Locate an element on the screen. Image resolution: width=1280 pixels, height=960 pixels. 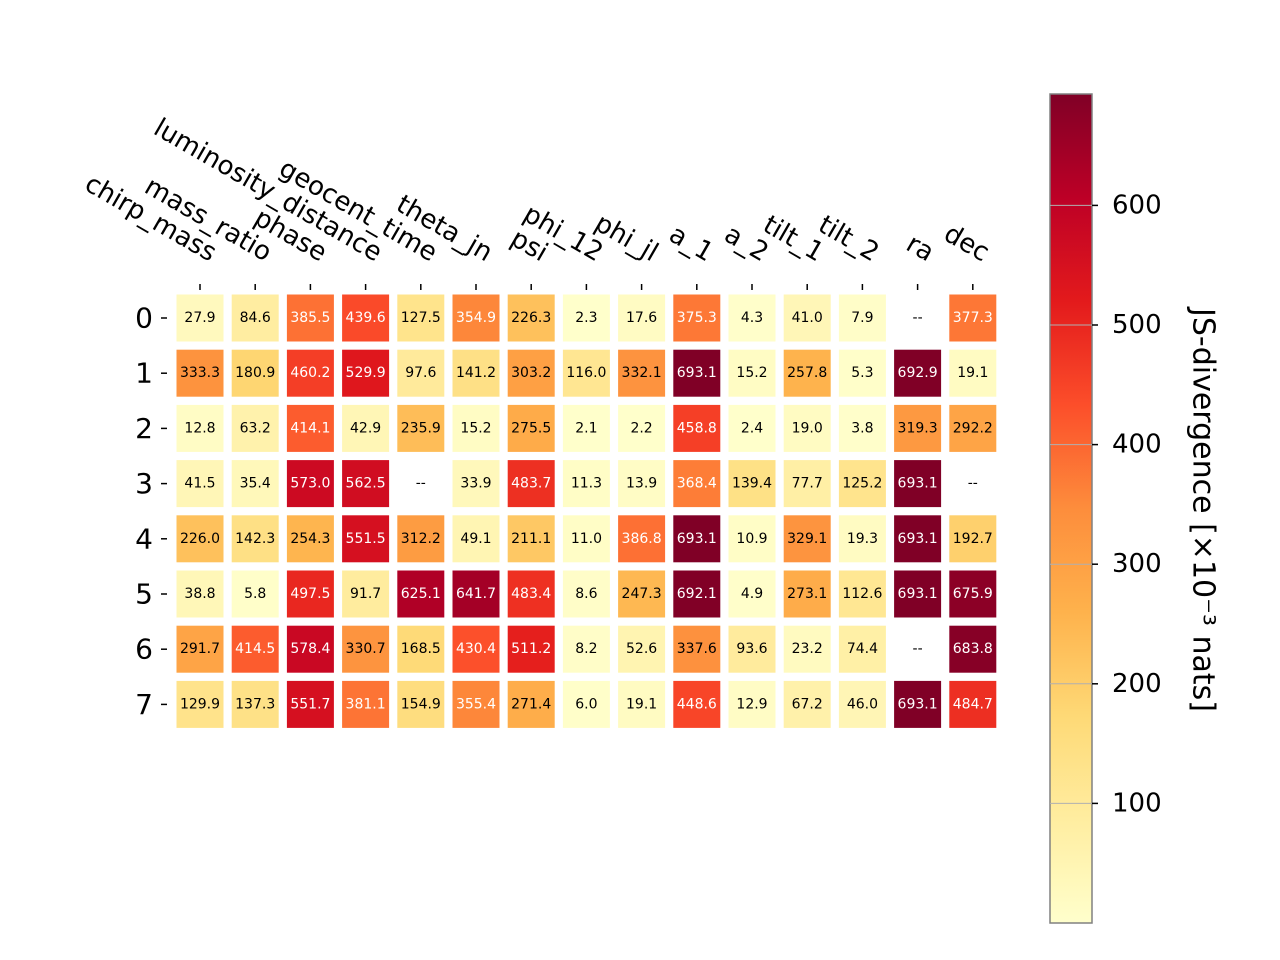
cell-value: 139.4 is located at coordinates (752, 484).